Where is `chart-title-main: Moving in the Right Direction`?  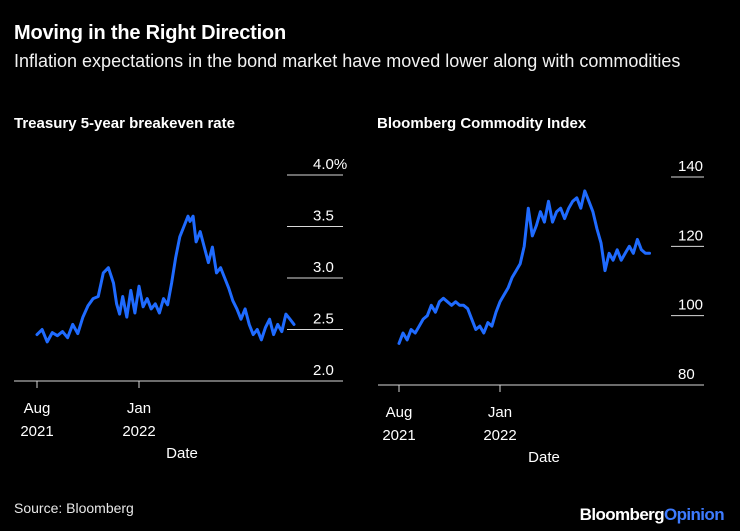 chart-title-main: Moving in the Right Direction is located at coordinates (150, 33).